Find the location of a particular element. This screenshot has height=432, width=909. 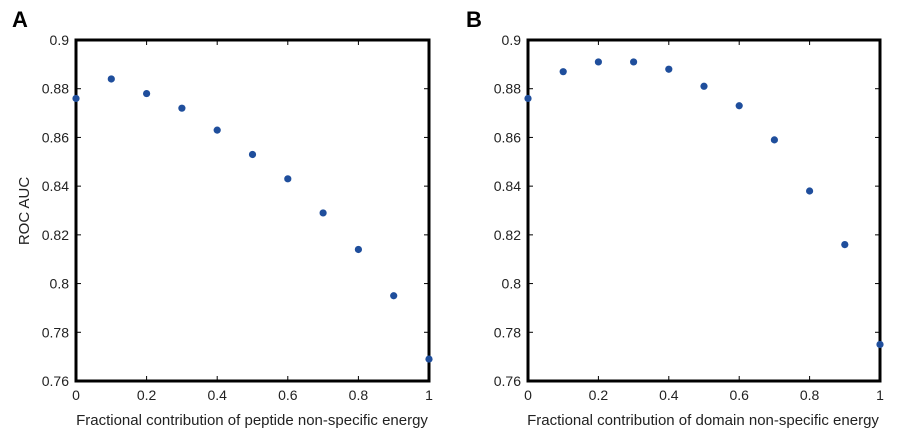

panel-a-x-tick-label: 0 is located at coordinates (76, 395).